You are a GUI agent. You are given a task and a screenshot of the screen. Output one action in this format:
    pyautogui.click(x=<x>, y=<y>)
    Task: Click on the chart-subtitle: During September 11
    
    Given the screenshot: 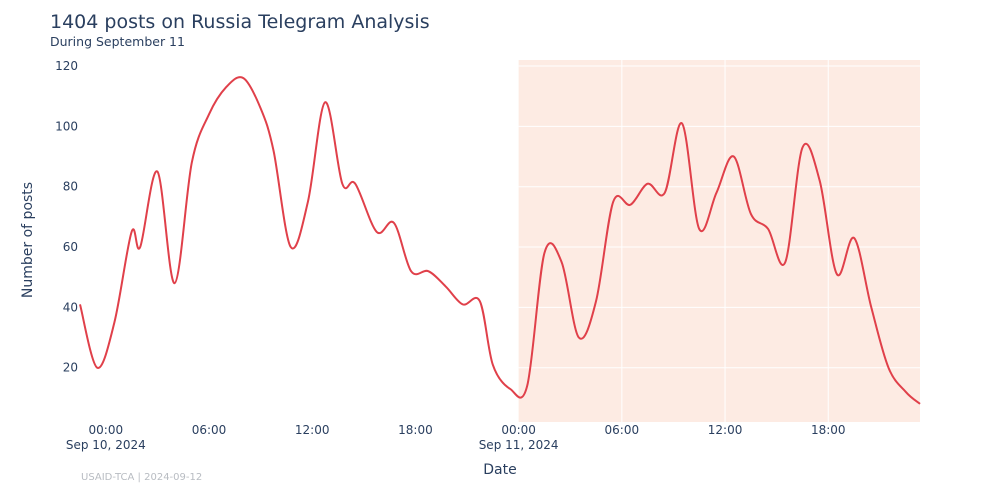 What is the action you would take?
    pyautogui.click(x=117, y=41)
    